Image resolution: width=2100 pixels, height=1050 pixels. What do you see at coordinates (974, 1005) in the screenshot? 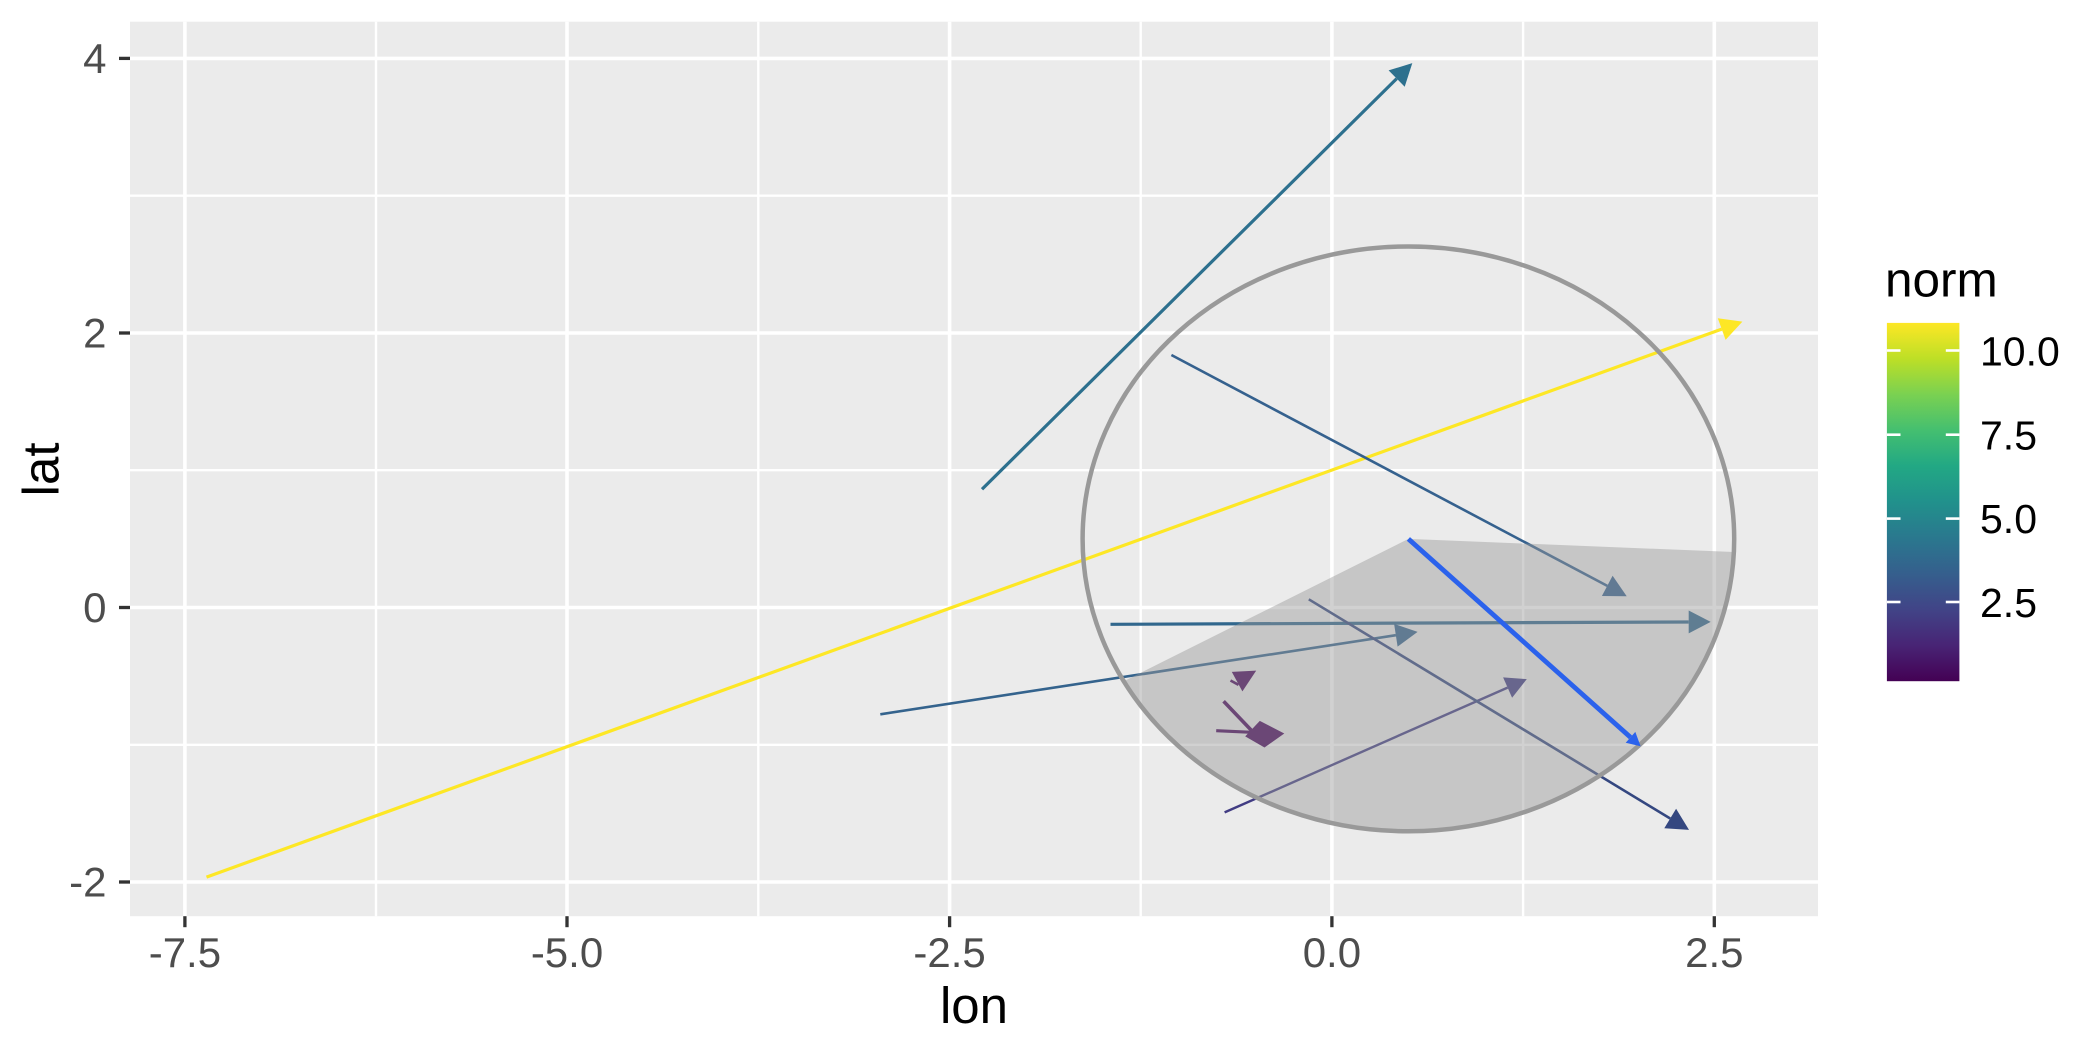
I see `svg-text: lon` at bounding box center [974, 1005].